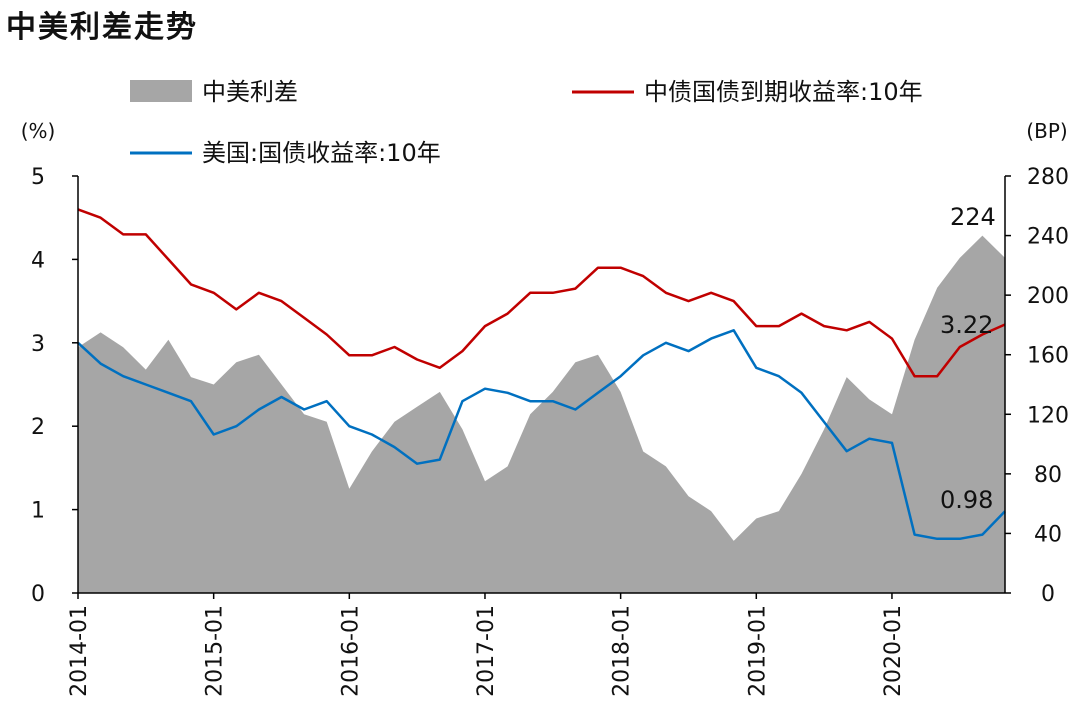 This screenshot has width=1080, height=717. What do you see at coordinates (1048, 534) in the screenshot?
I see `right-y-tick-label: 40` at bounding box center [1048, 534].